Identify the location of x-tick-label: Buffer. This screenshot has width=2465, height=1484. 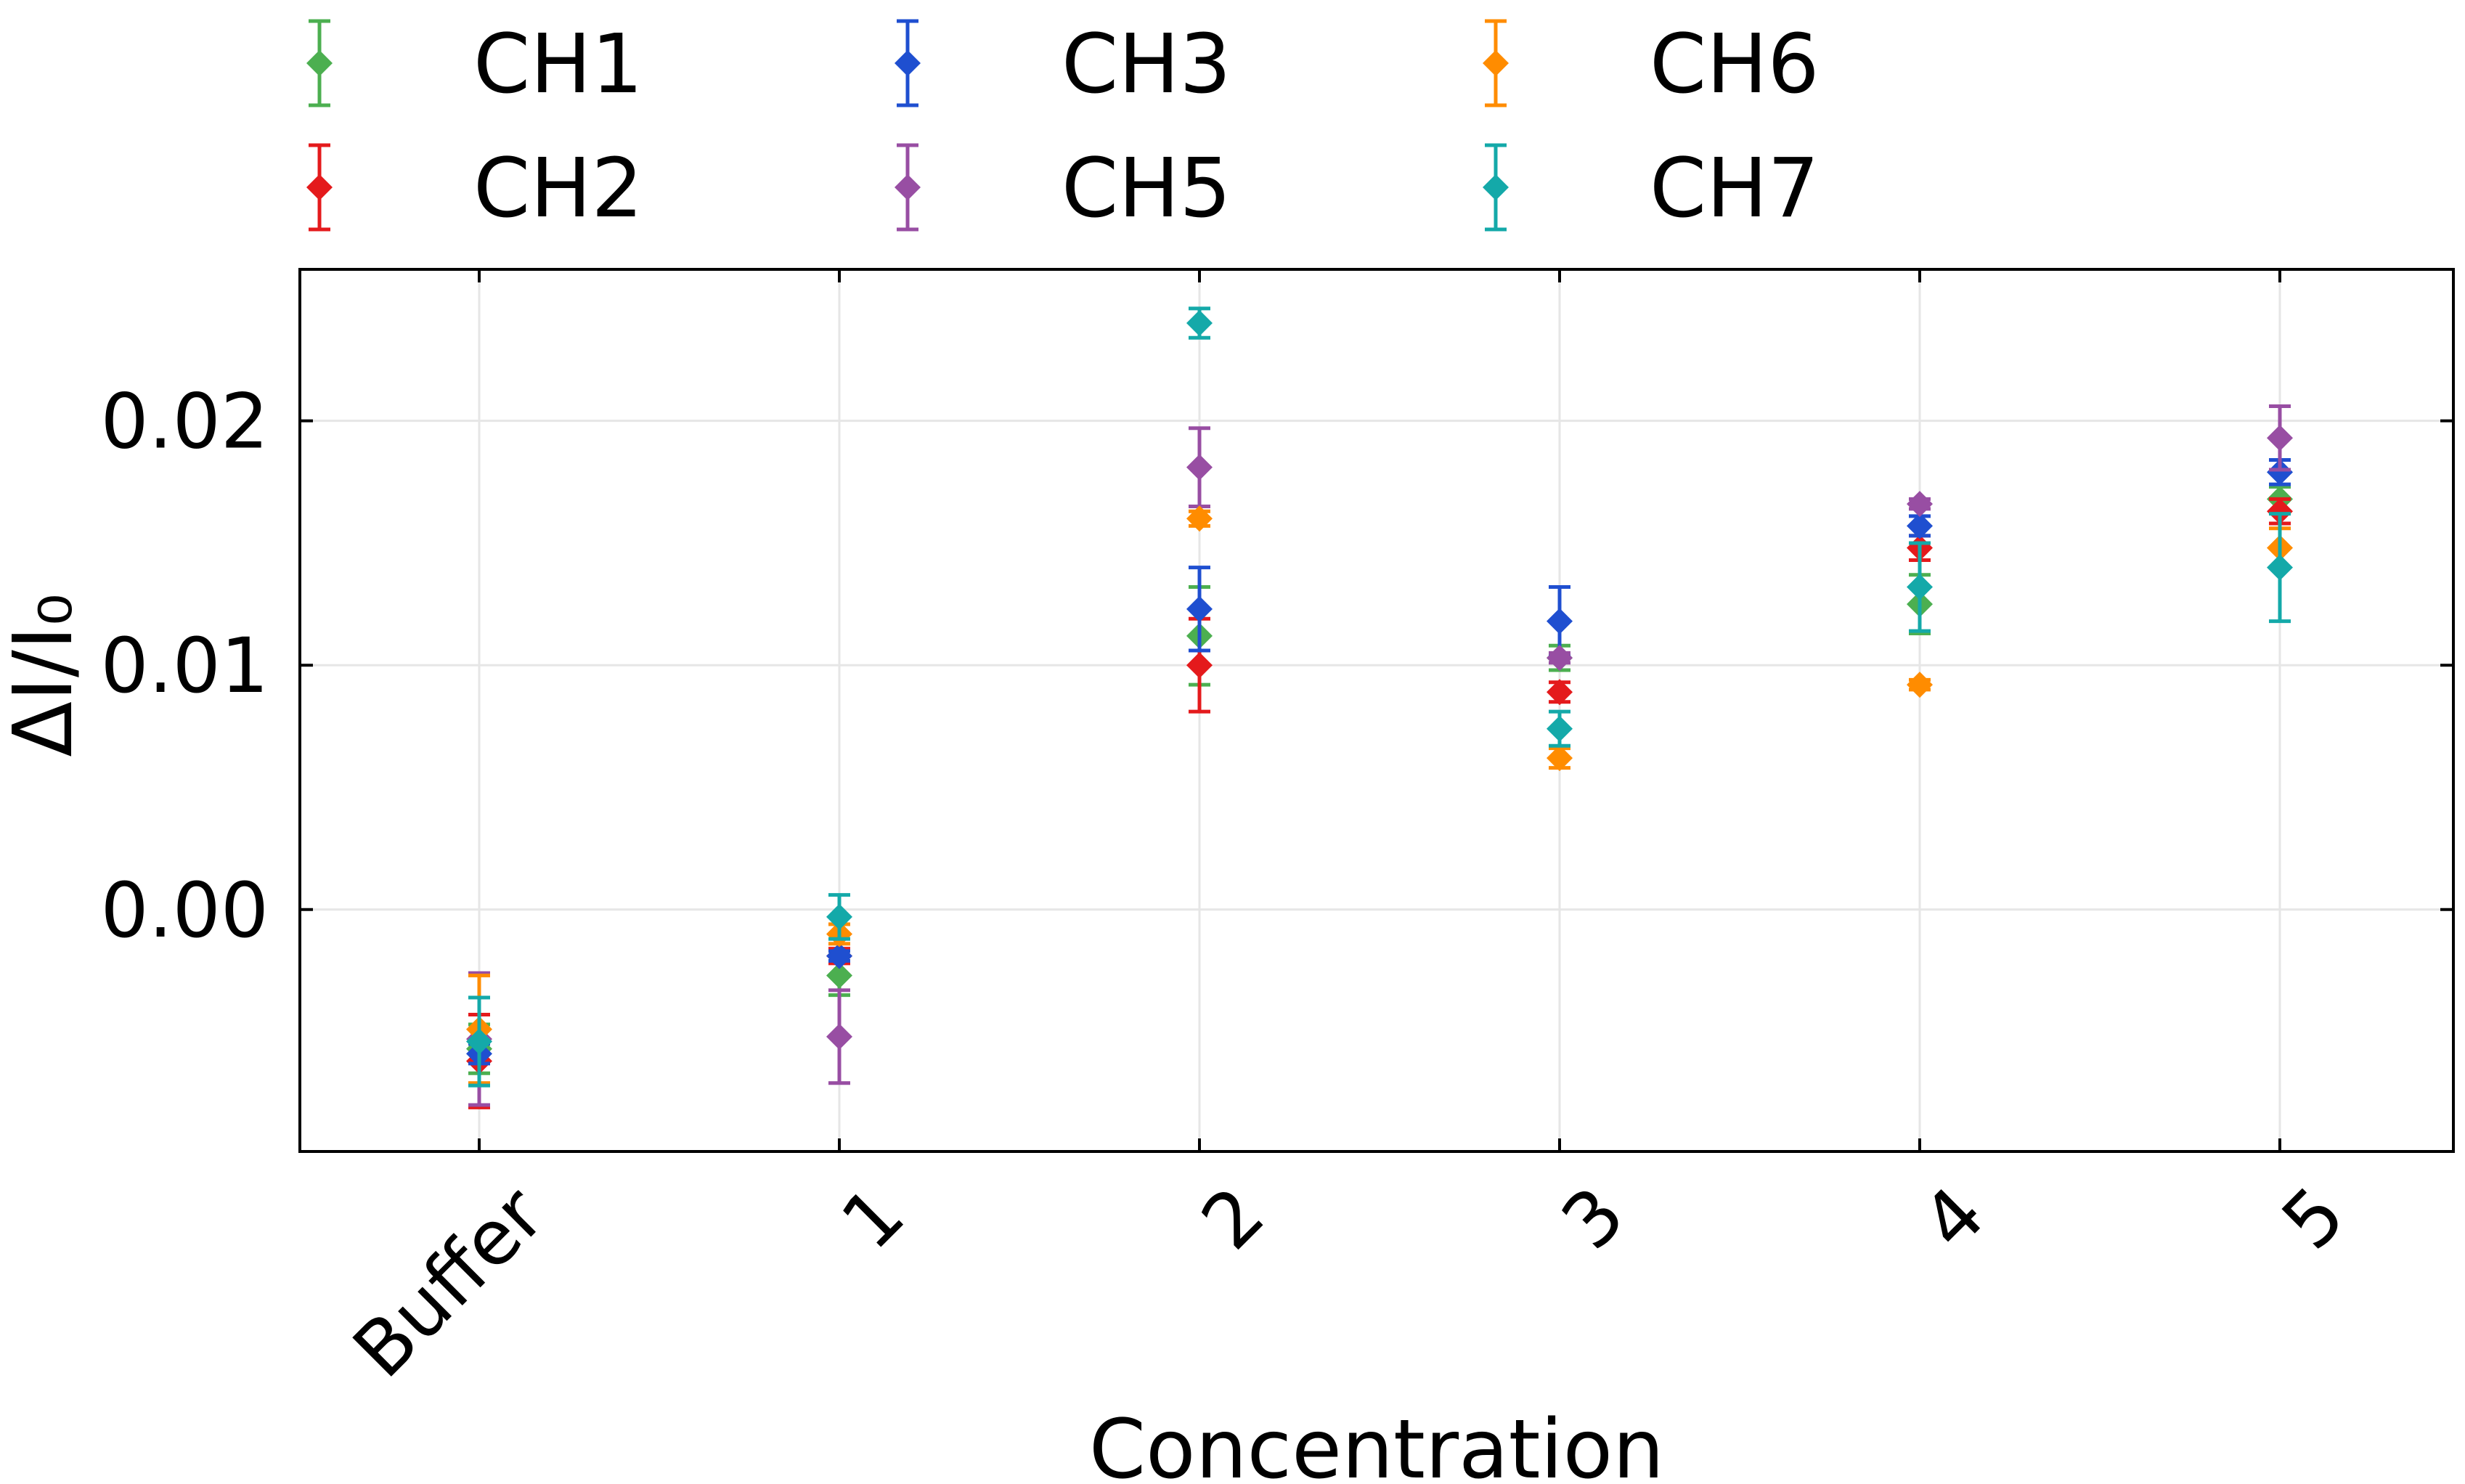
(448, 1282).